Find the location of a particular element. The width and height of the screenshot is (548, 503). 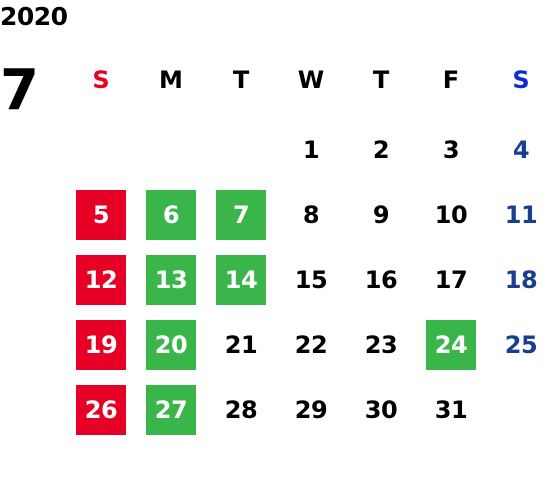

calendar-day-17: 17 is located at coordinates (451, 280).